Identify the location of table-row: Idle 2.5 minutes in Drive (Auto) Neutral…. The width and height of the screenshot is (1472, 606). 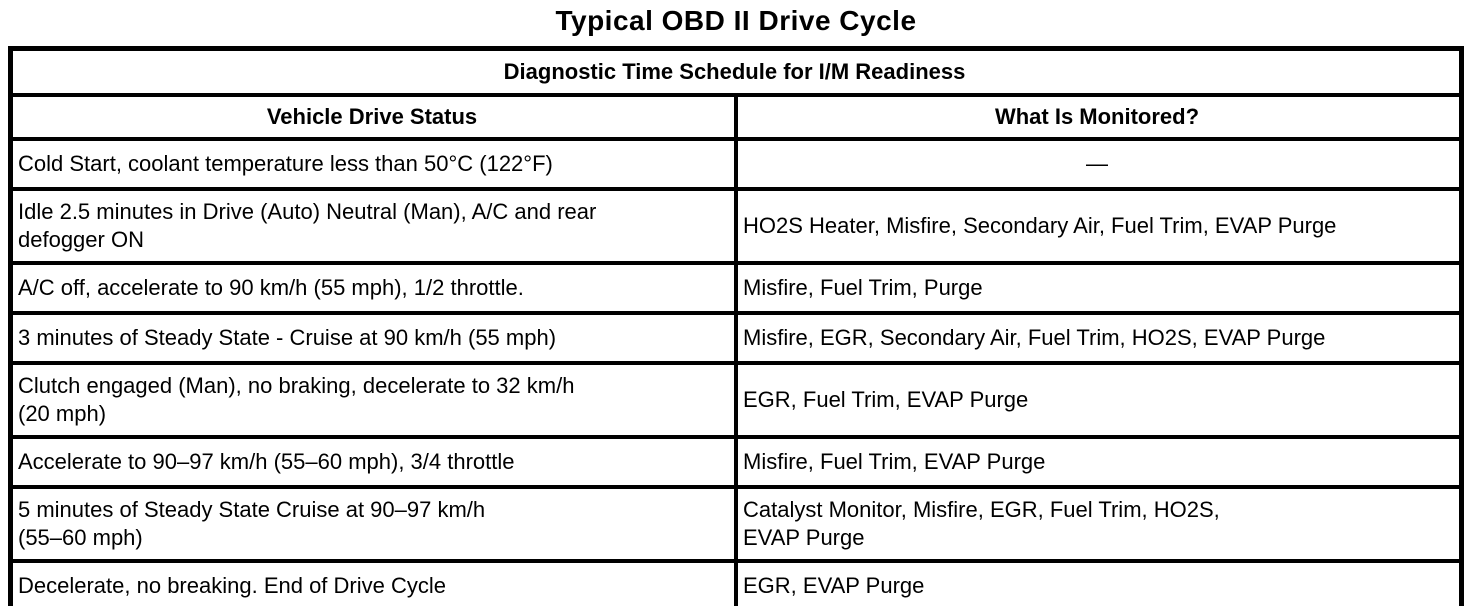
(736, 226).